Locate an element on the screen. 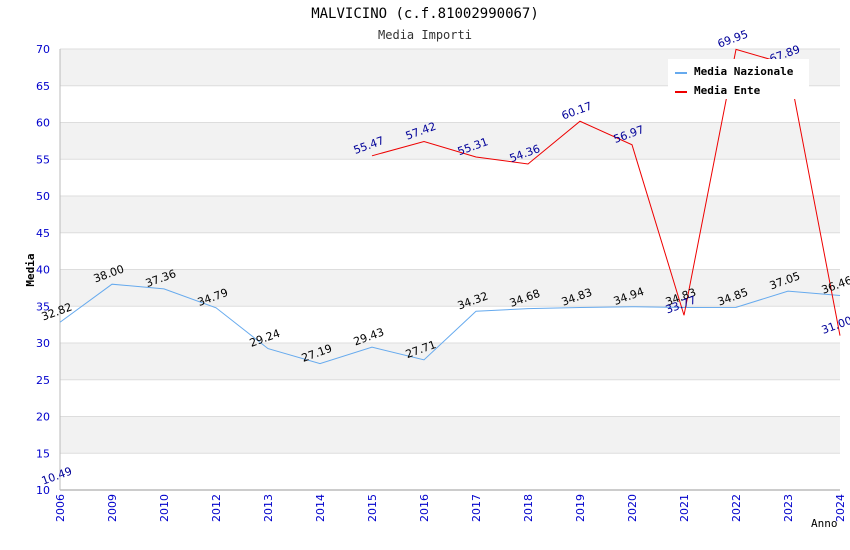 The height and width of the screenshot is (550, 850). x-tick-label: 2010 is located at coordinates (164, 508).